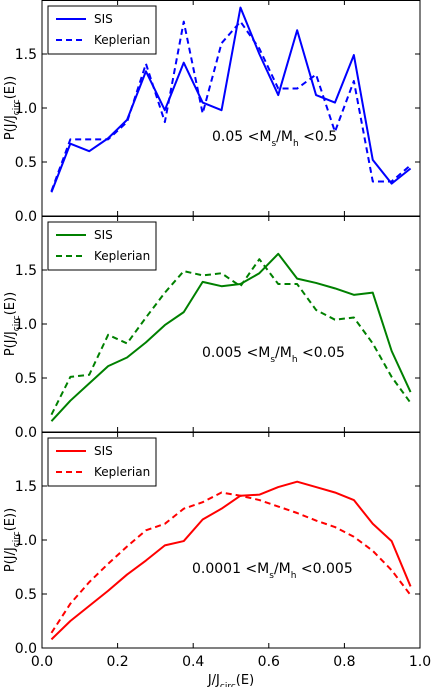 This screenshot has height=692, width=436. What do you see at coordinates (269, 662) in the screenshot?
I see `x-tick-label: 0.6` at bounding box center [269, 662].